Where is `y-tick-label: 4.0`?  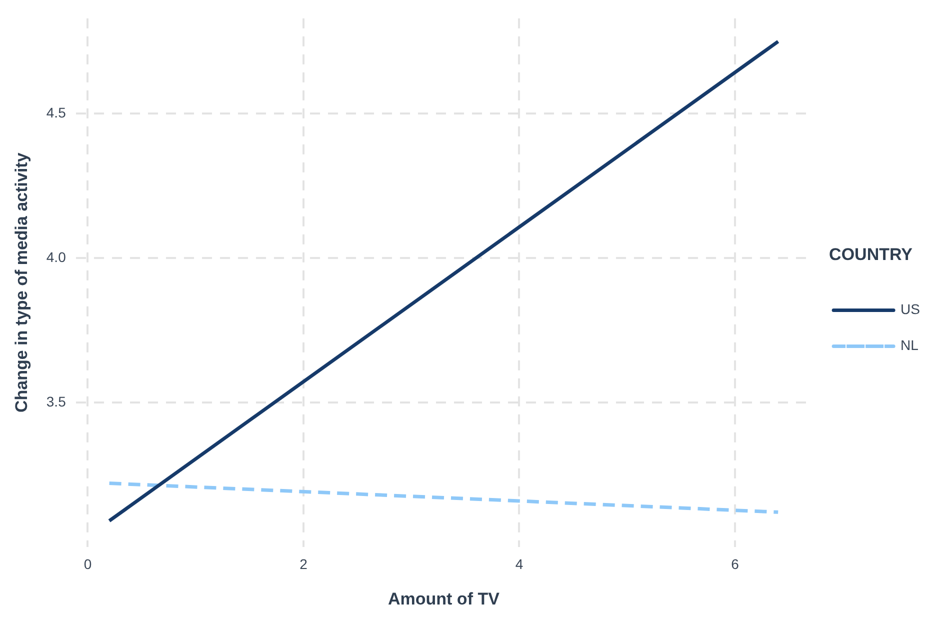 y-tick-label: 4.0 is located at coordinates (56, 256).